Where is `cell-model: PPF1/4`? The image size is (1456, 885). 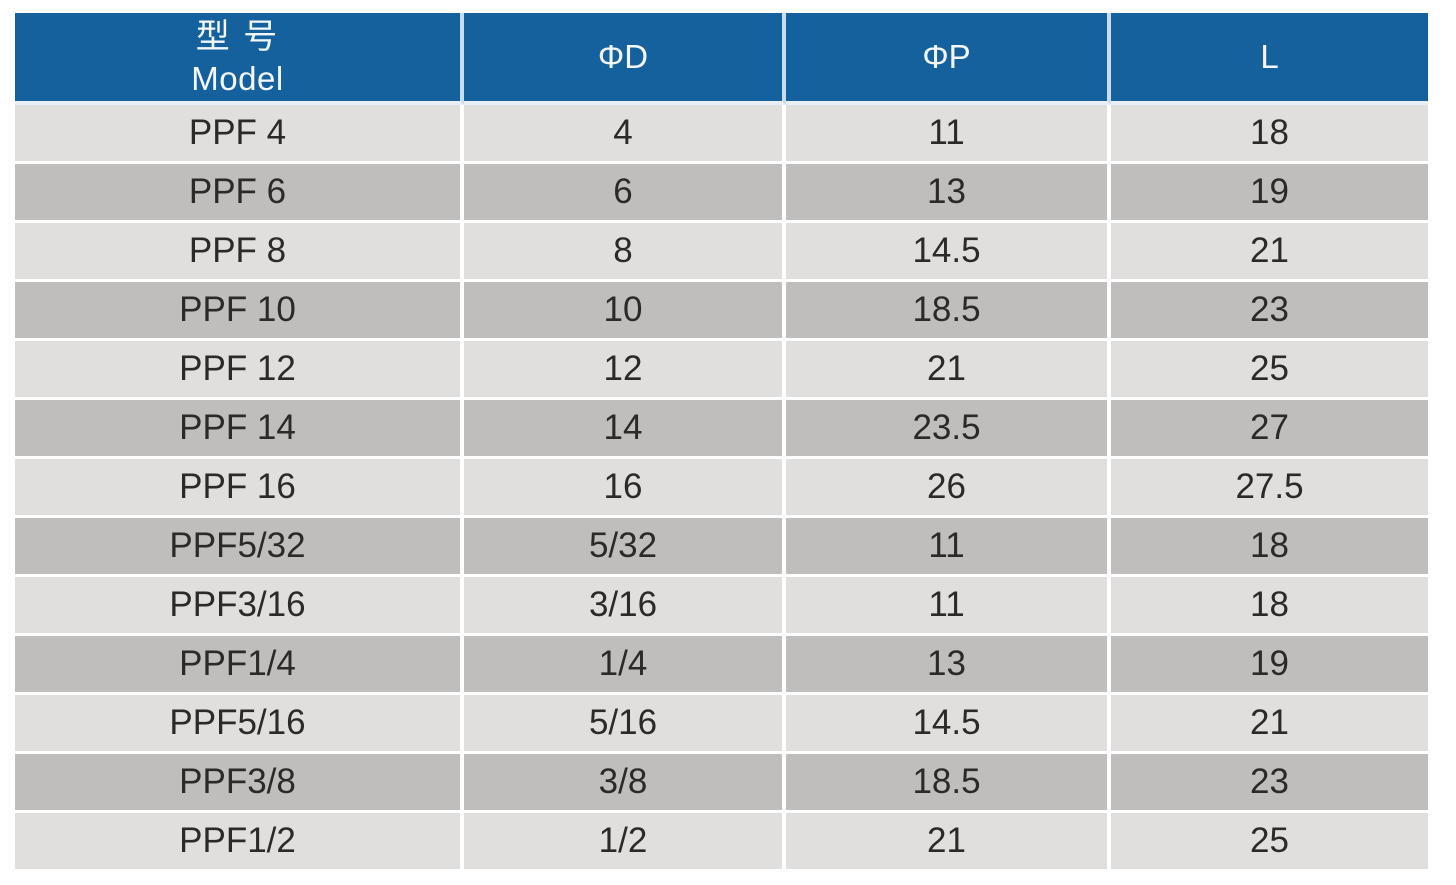 cell-model: PPF1/4 is located at coordinates (239, 665).